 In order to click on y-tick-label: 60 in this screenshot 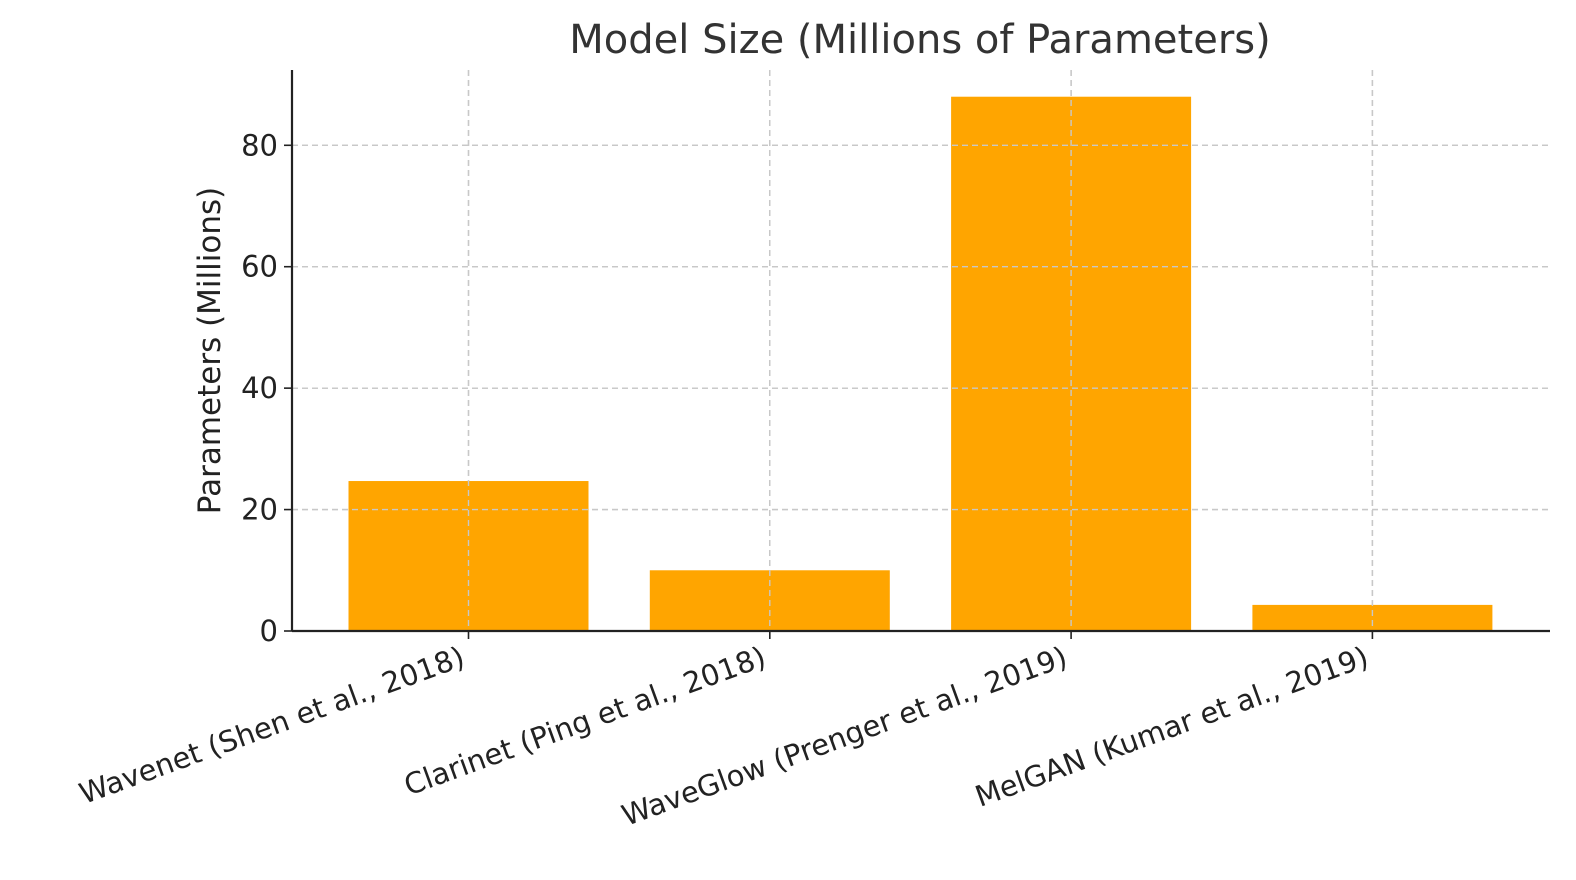, I will do `click(259, 267)`.